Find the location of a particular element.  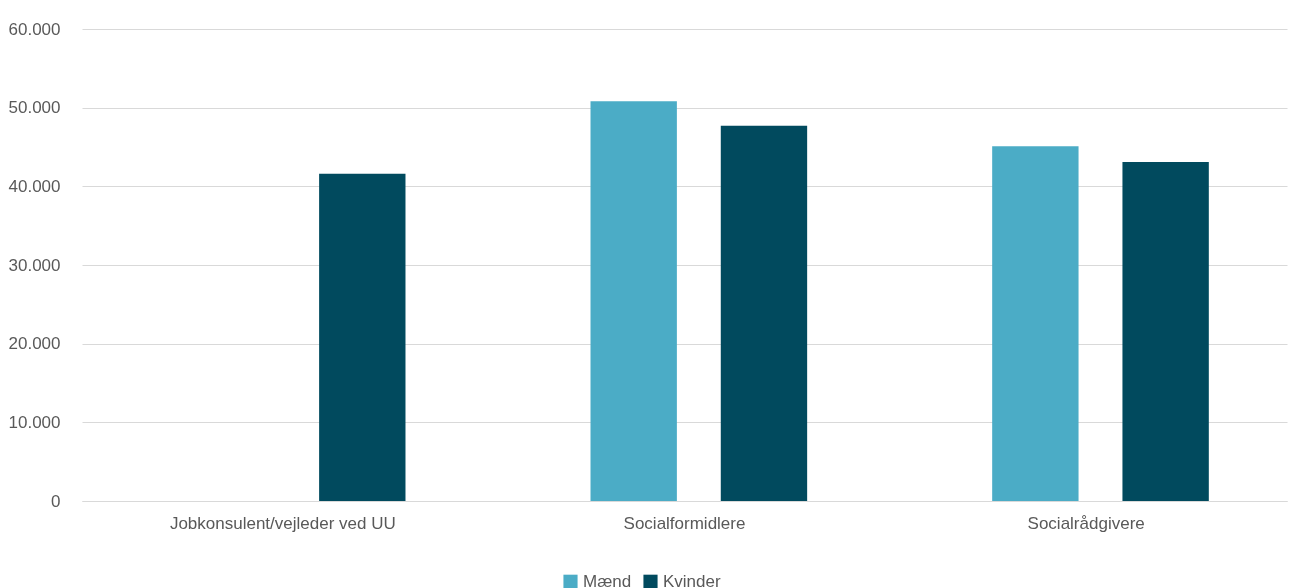

legend-label: Mænd is located at coordinates (607, 579).